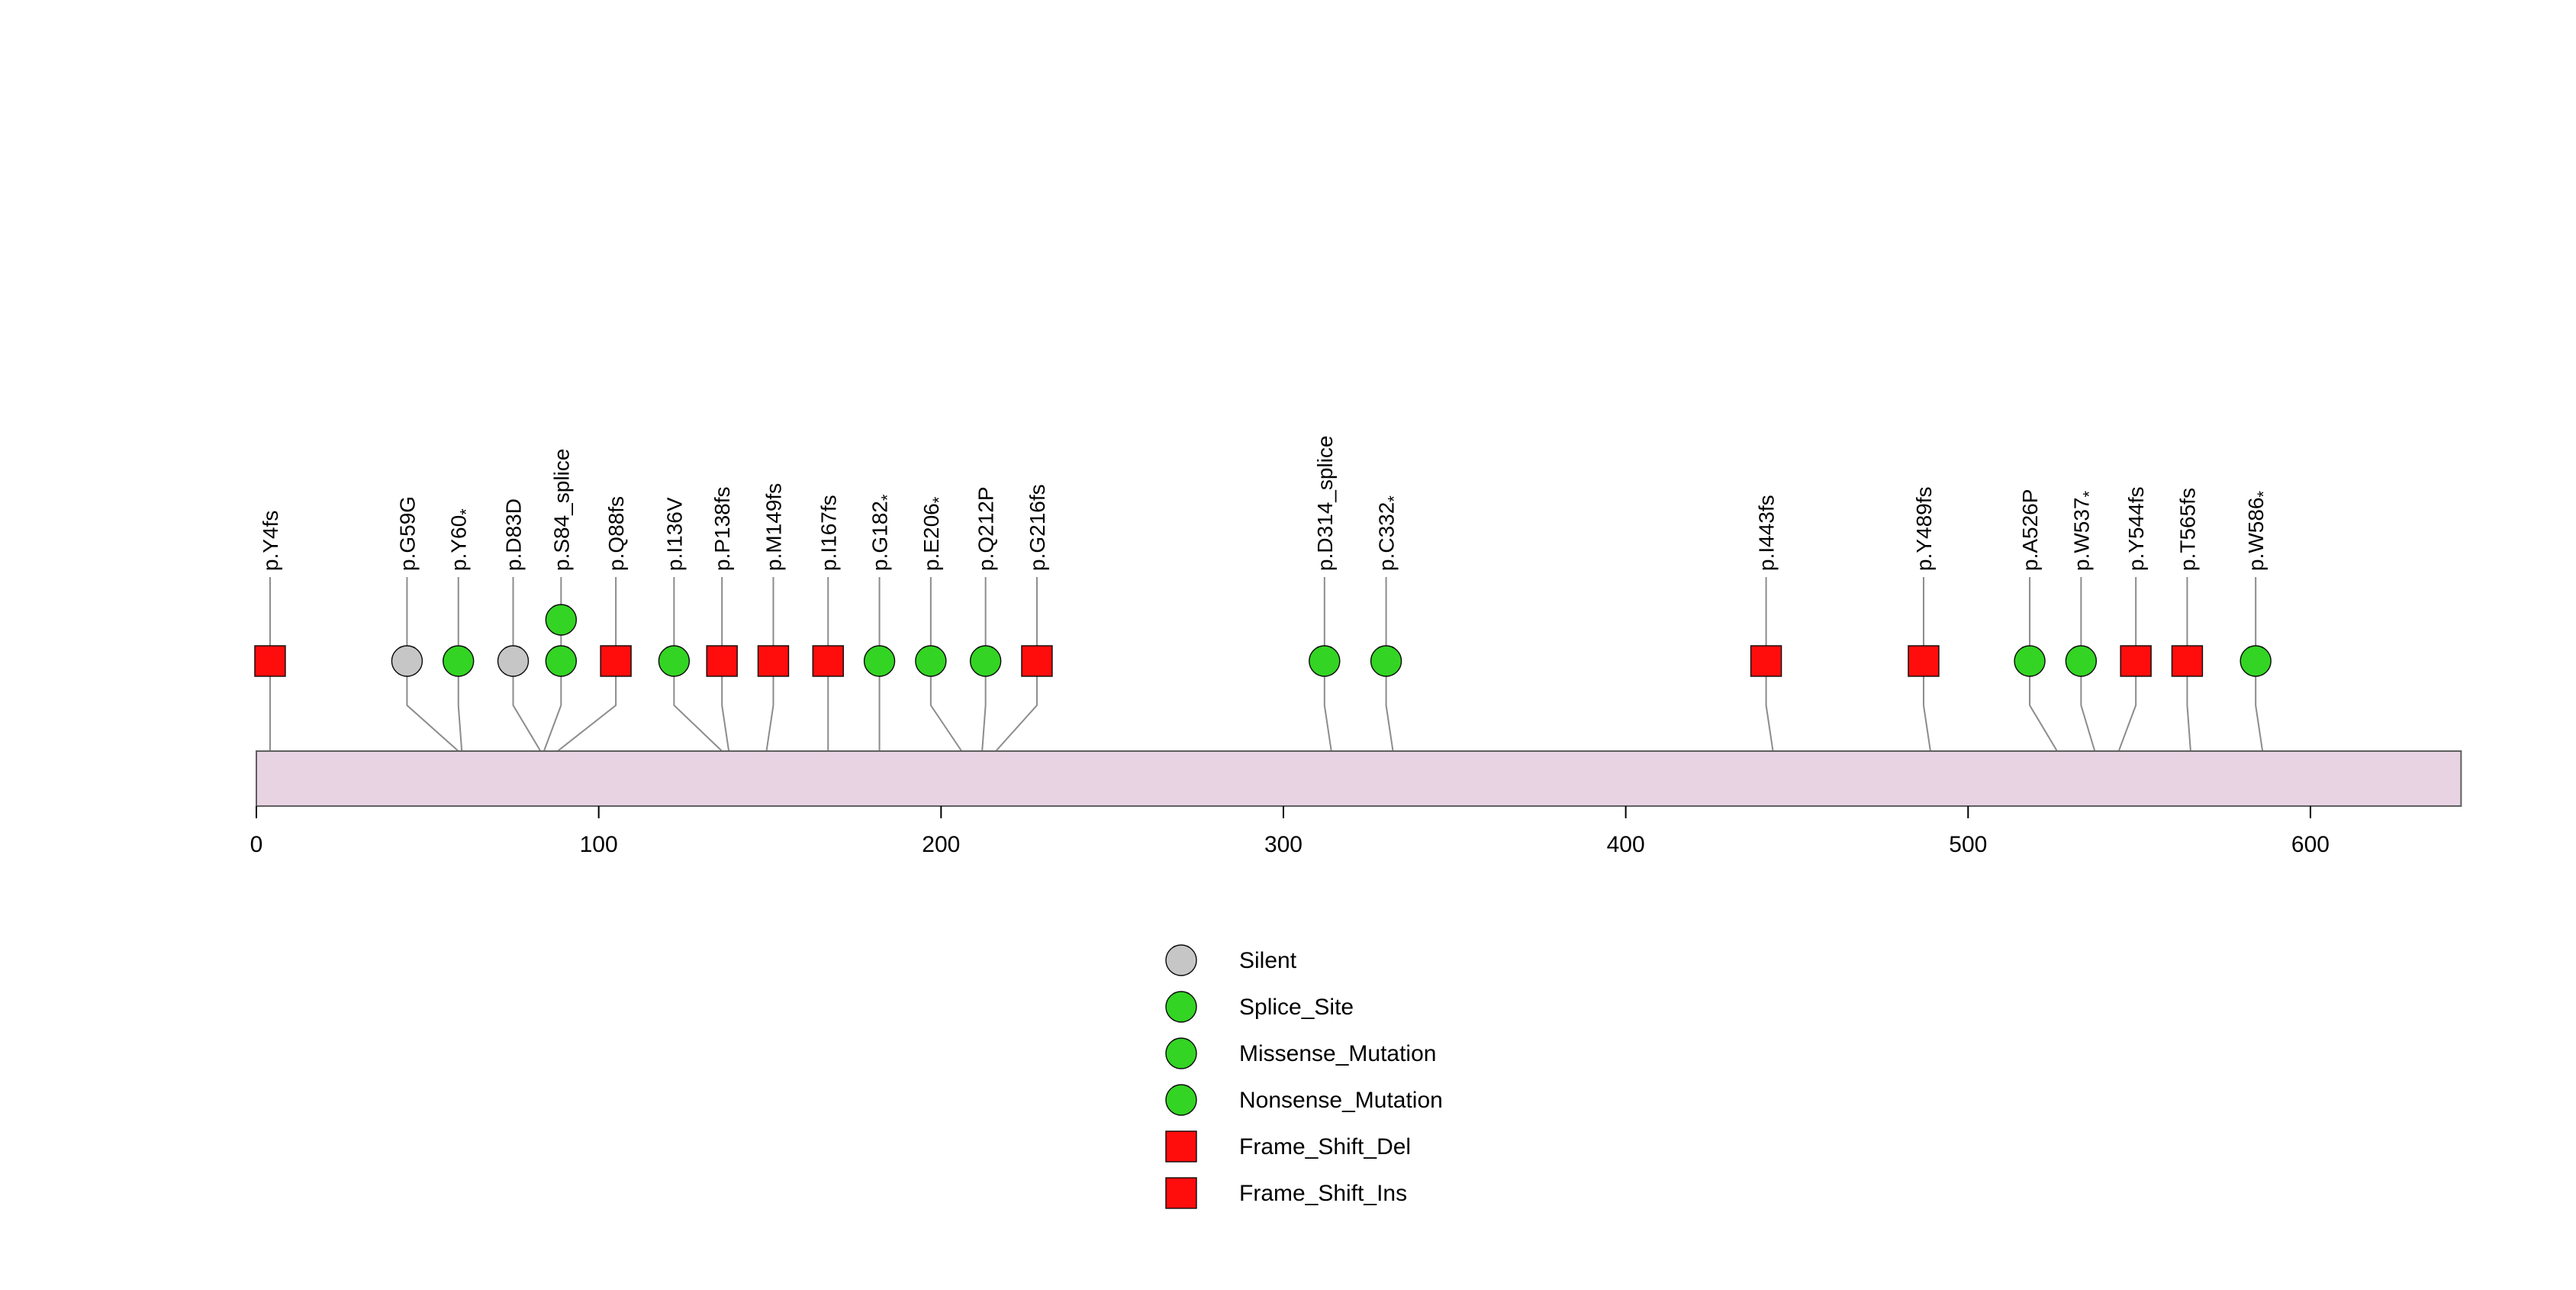 The height and width of the screenshot is (1290, 2576). I want to click on legend-label: Nonsense_Mutation, so click(1341, 1101).